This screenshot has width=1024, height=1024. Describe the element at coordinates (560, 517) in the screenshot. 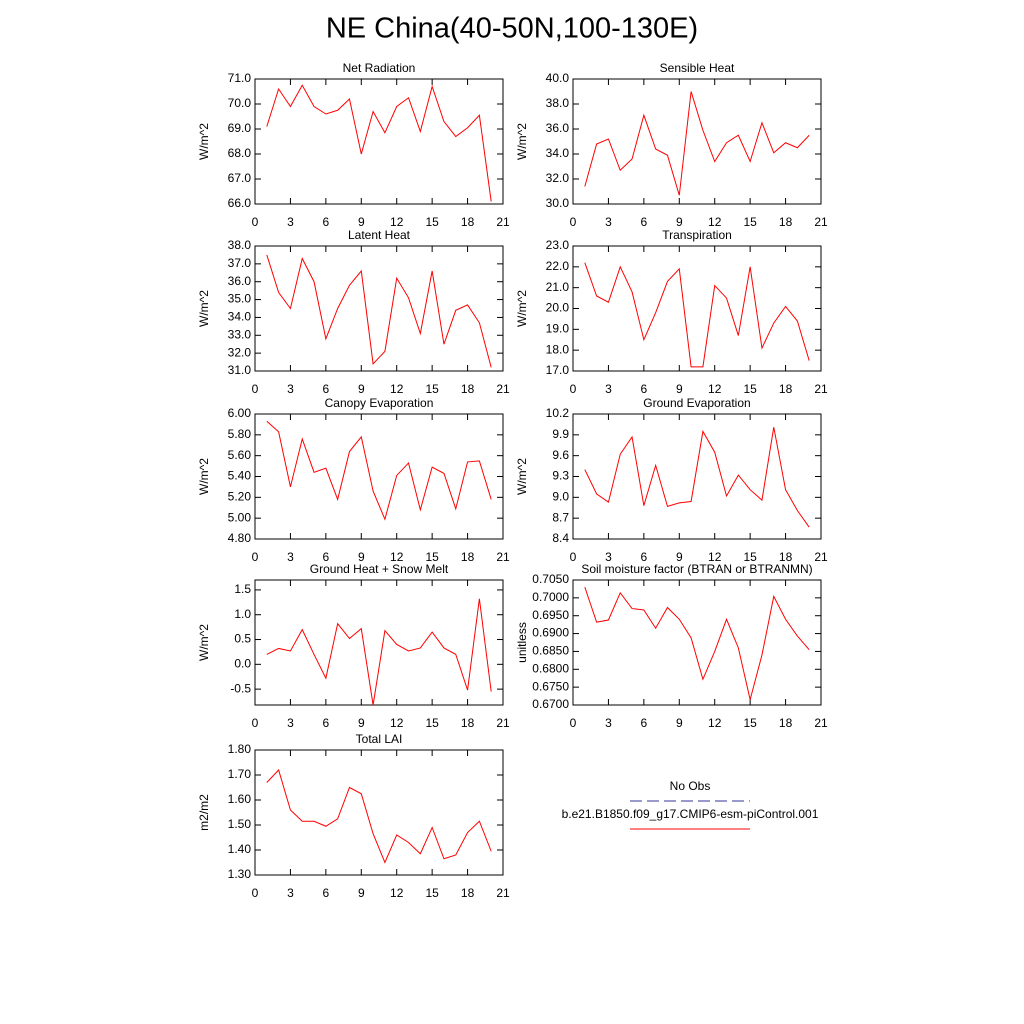

I see `y-tick-label: 8.7` at that location.